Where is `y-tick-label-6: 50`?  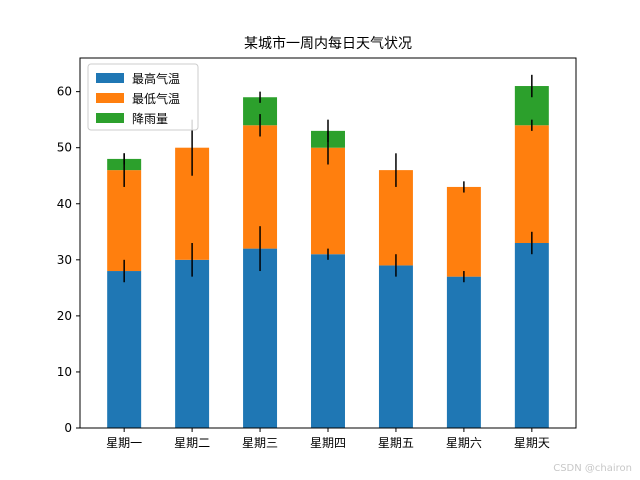 y-tick-label-6: 50 is located at coordinates (64, 148).